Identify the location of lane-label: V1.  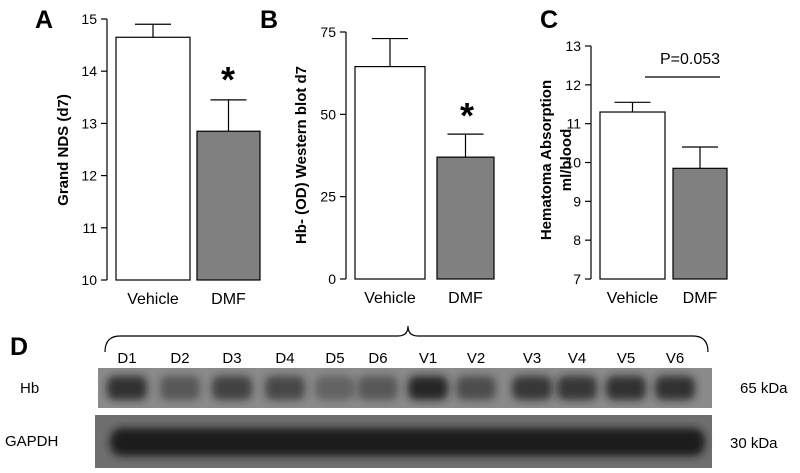
(428, 358).